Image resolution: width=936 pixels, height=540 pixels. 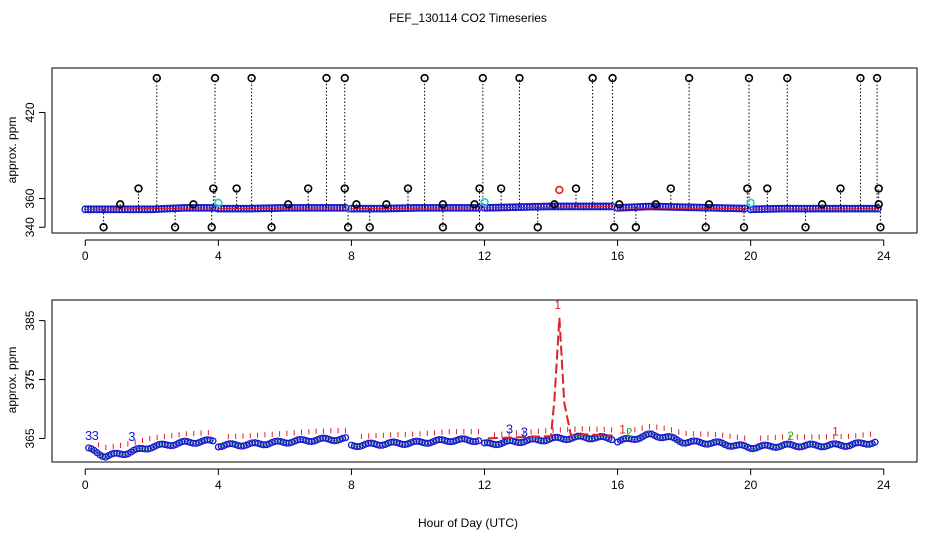 I want to click on top-x-tick-label: 0, so click(x=85, y=256).